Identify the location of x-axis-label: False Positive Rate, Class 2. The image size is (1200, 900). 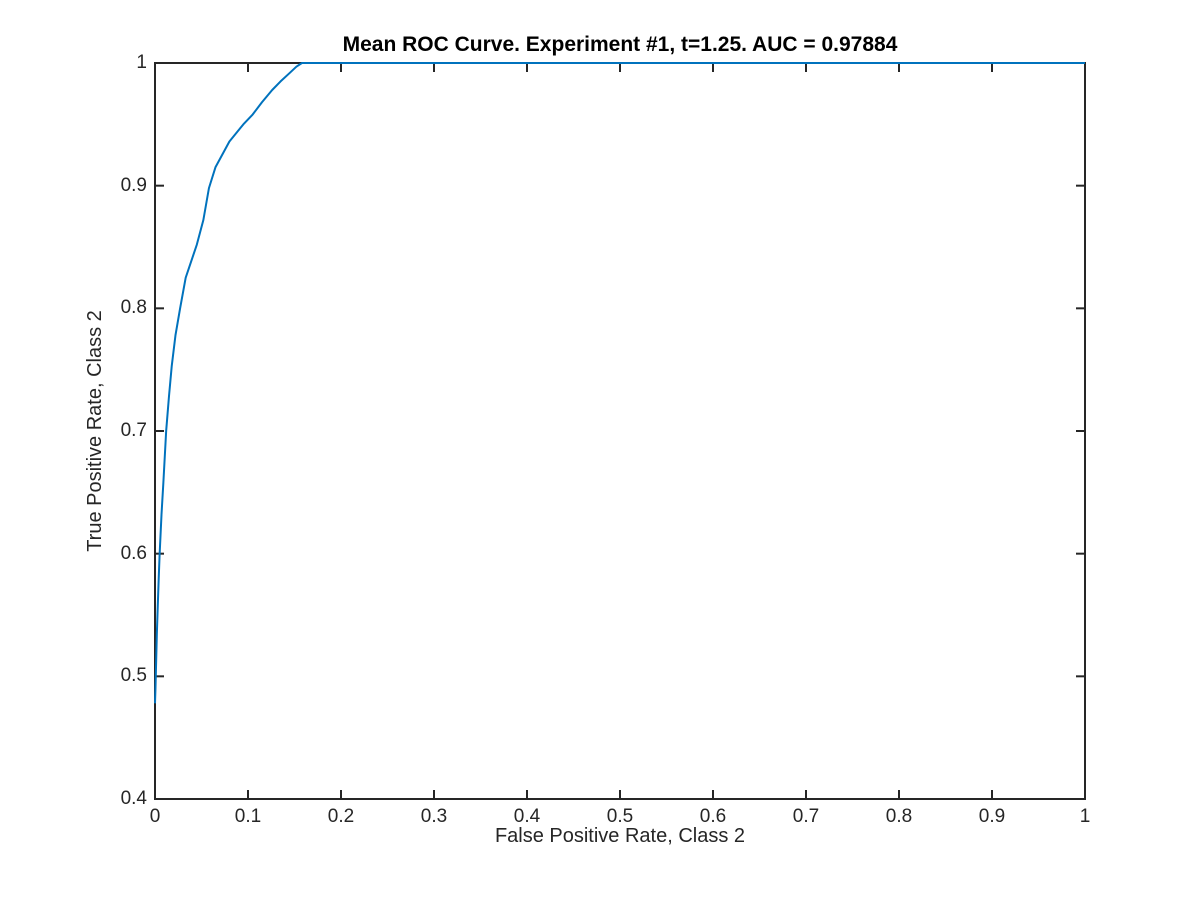
(620, 836).